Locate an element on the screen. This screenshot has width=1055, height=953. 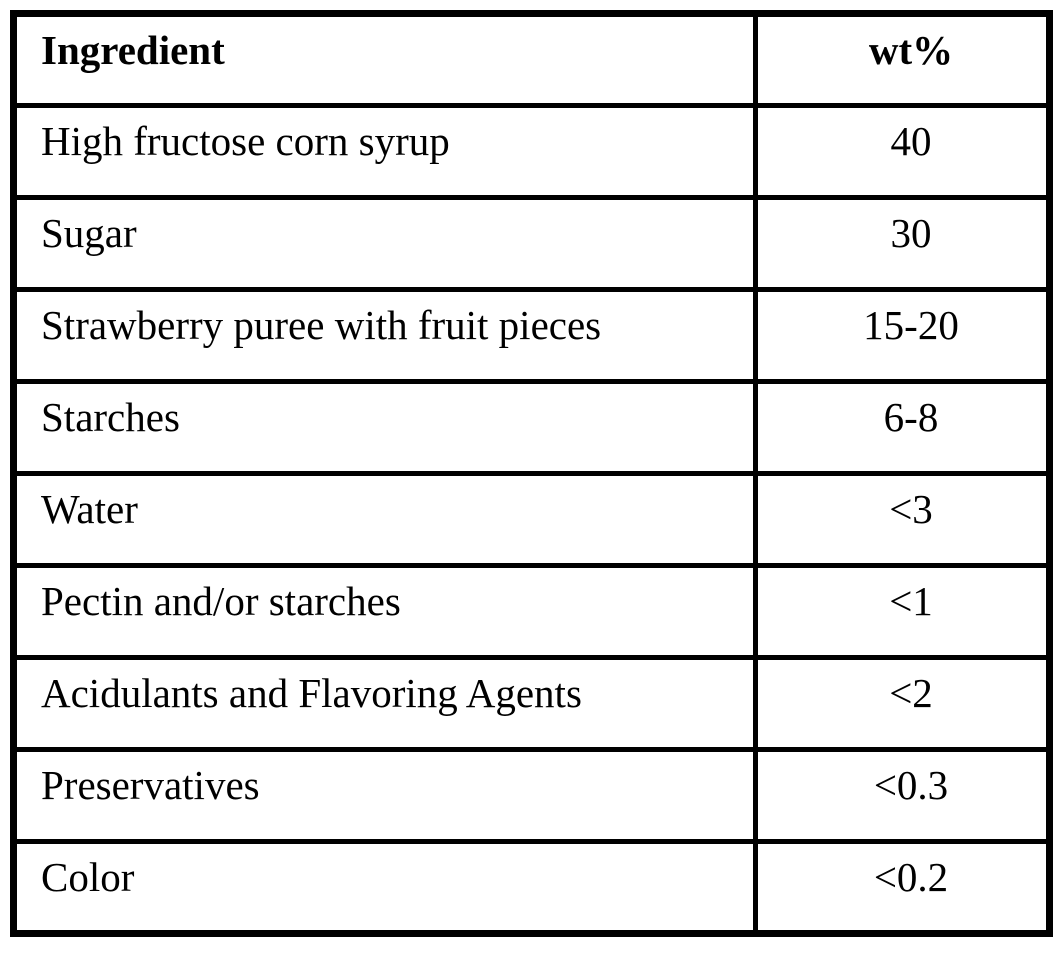
ingredient-cell: Water is located at coordinates (384, 519).